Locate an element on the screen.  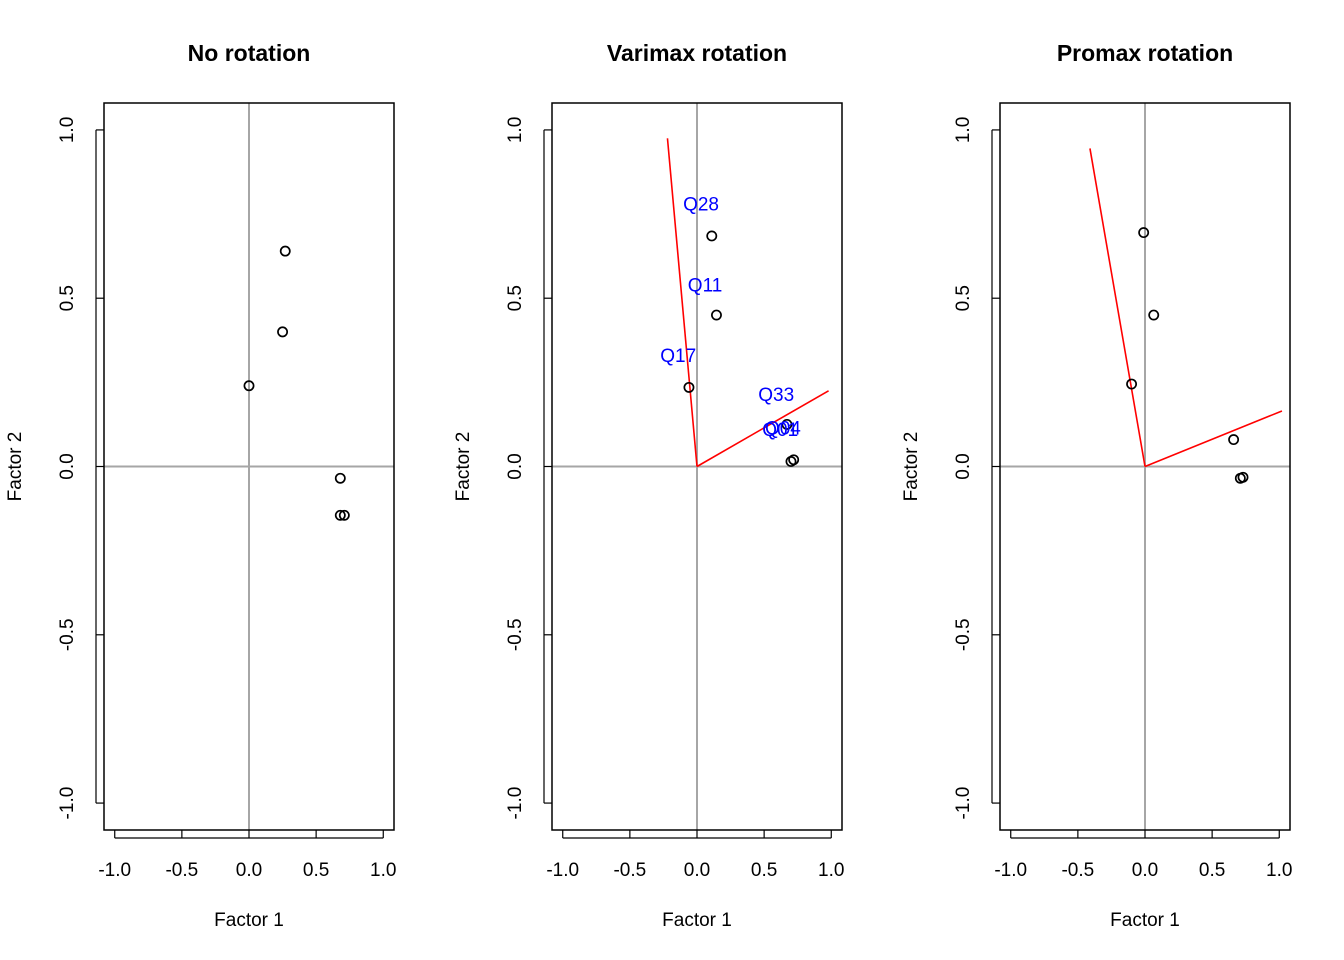
point-label-q33: Q33 is located at coordinates (776, 395).